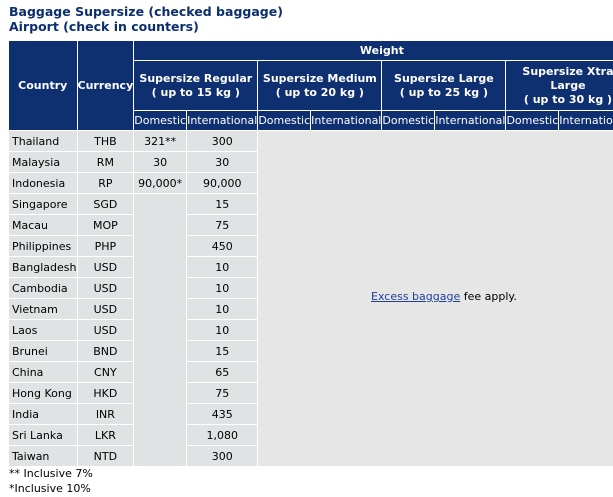  What do you see at coordinates (310, 330) in the screenshot?
I see `table-row: Laos USD 10` at bounding box center [310, 330].